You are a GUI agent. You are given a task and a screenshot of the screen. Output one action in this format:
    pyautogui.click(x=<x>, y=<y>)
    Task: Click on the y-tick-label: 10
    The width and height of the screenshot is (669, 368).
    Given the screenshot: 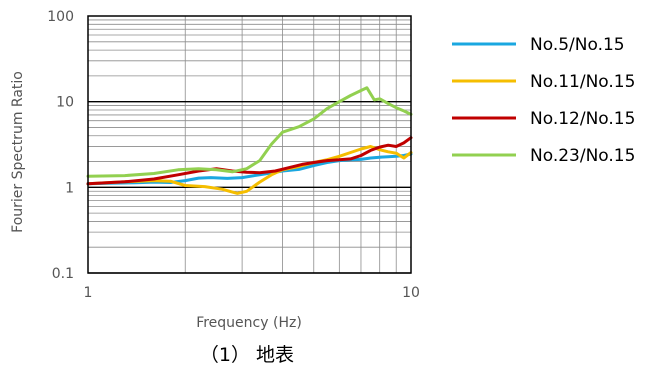 What is the action you would take?
    pyautogui.click(x=65, y=103)
    